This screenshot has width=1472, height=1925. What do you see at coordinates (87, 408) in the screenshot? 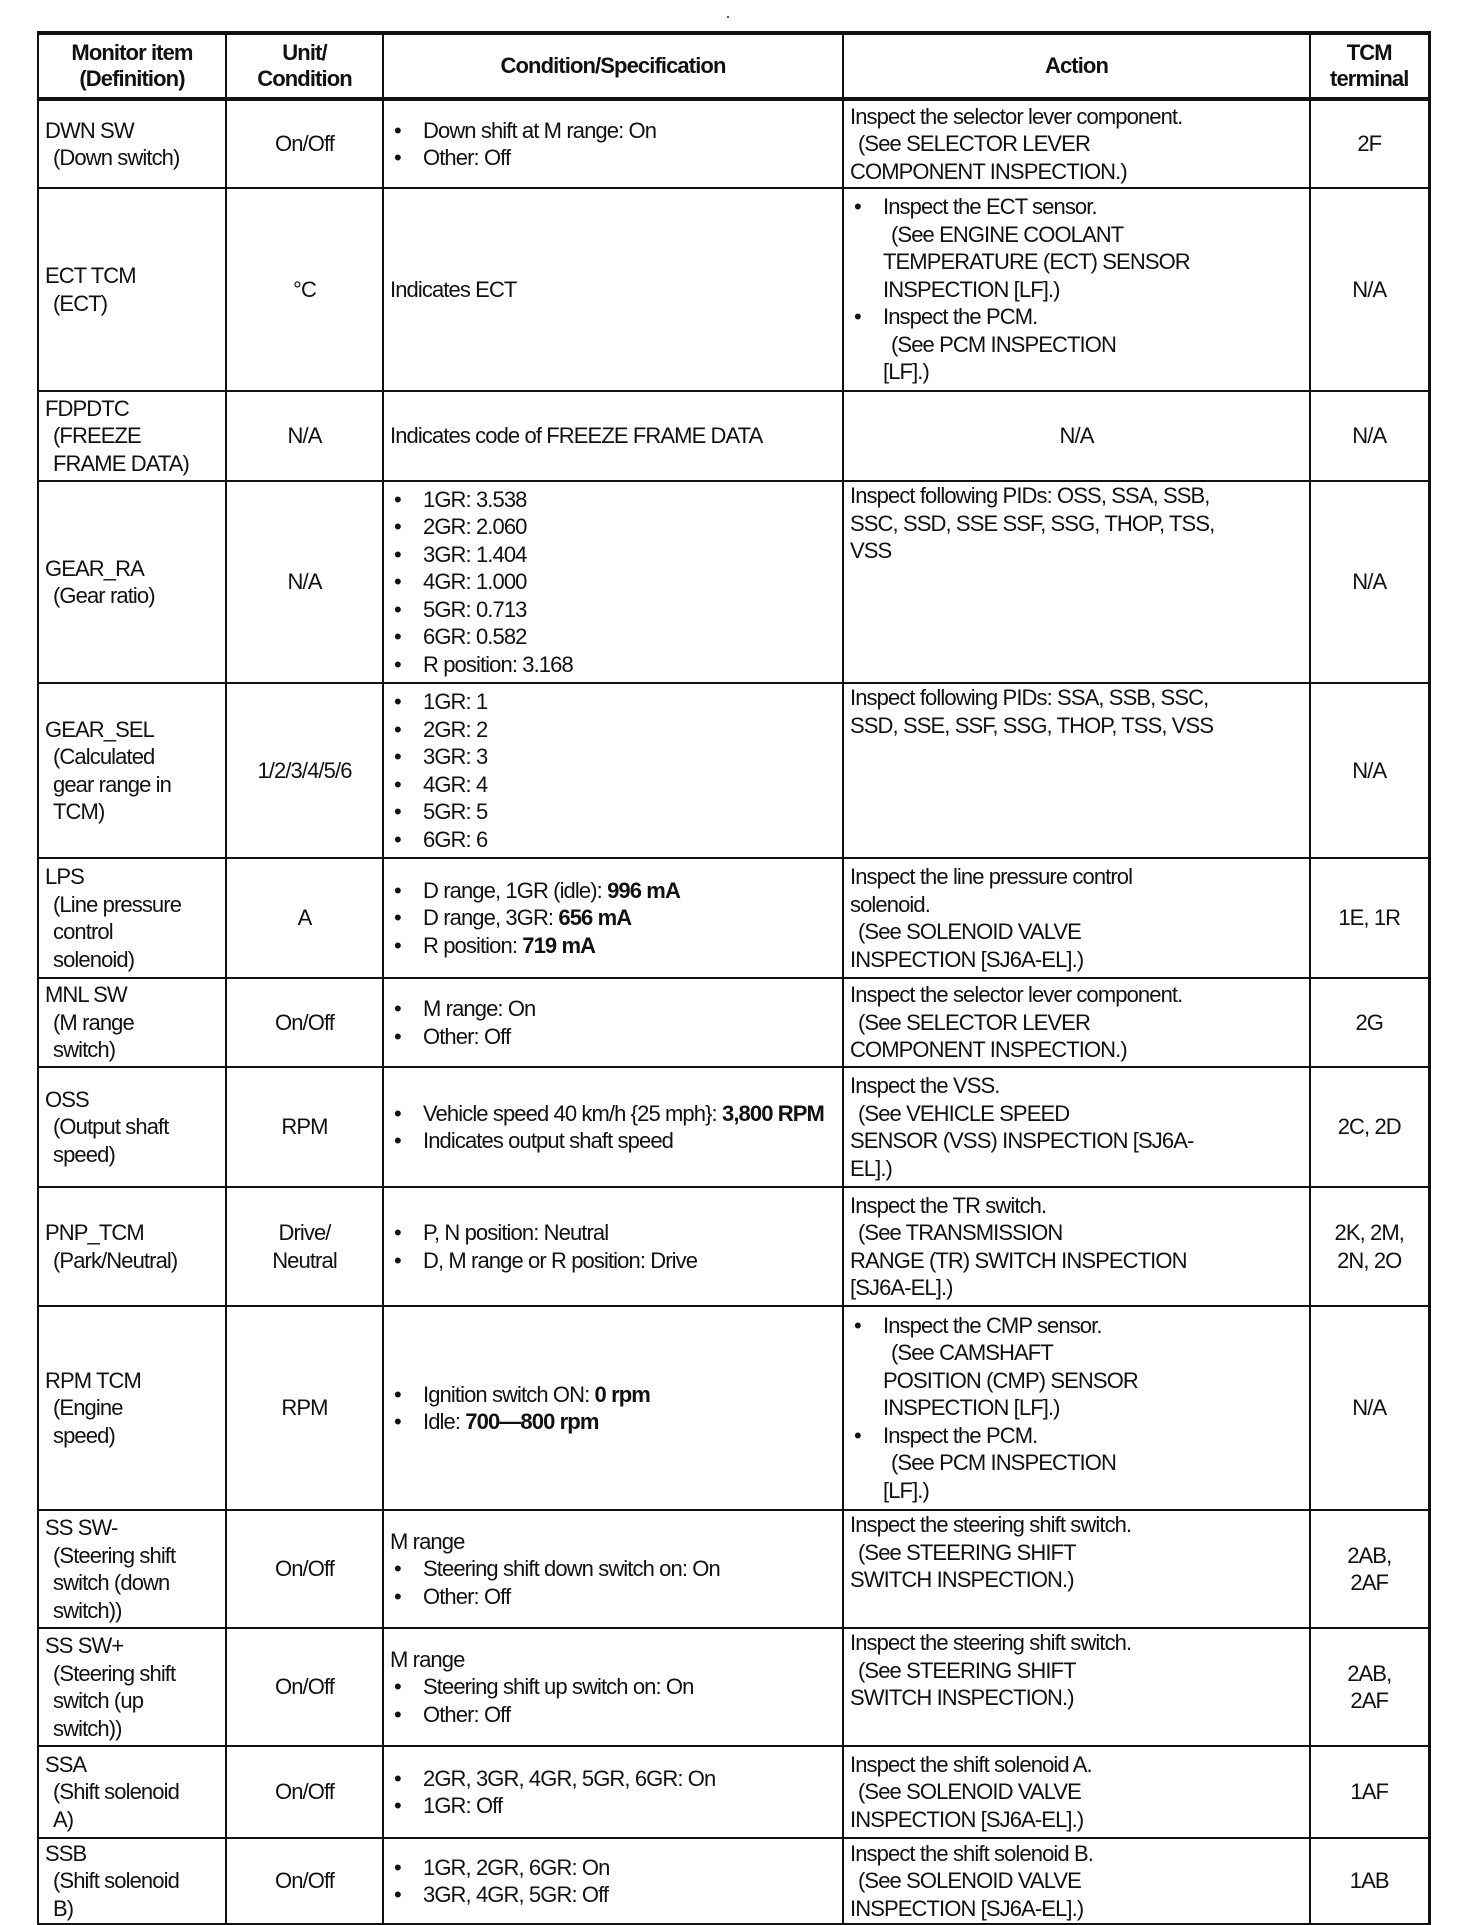
I see `item-name: FDPDTC` at bounding box center [87, 408].